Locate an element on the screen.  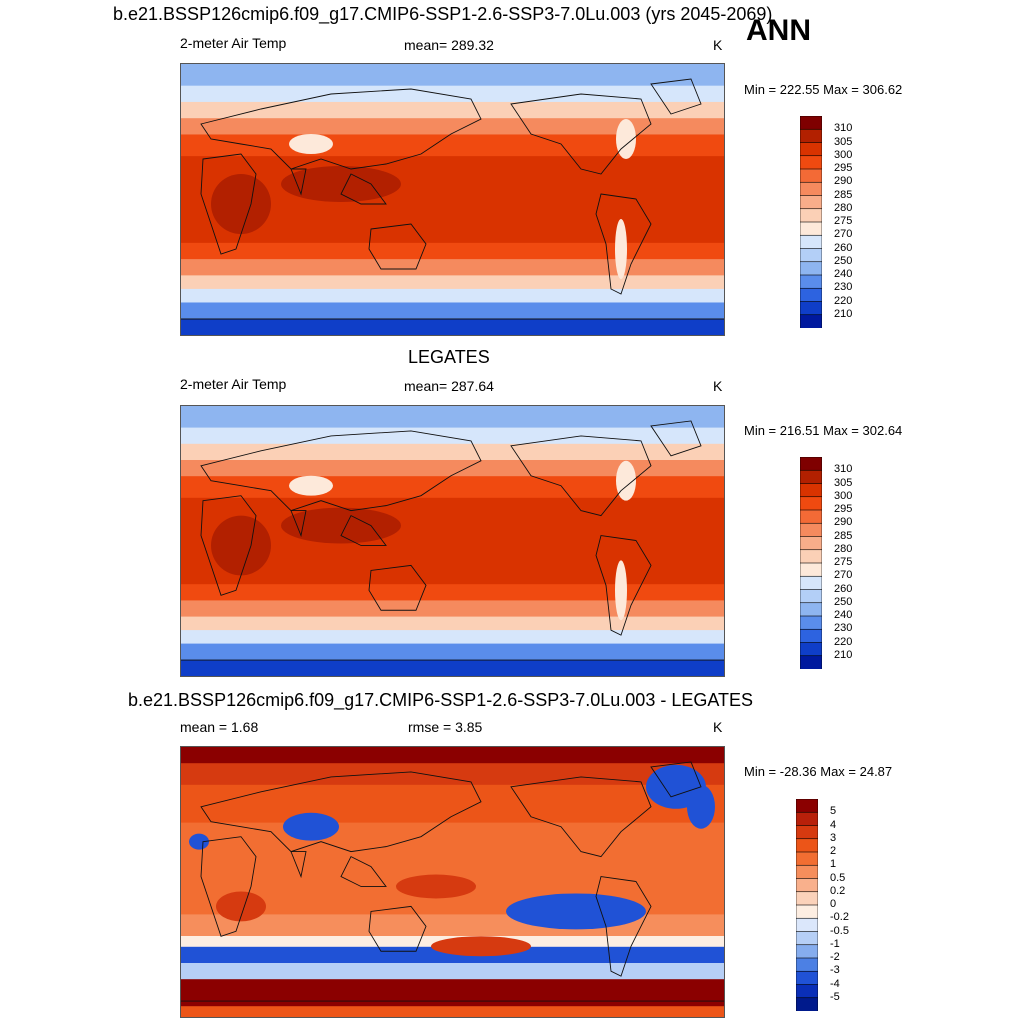
panel3-map is located at coordinates (452, 882).